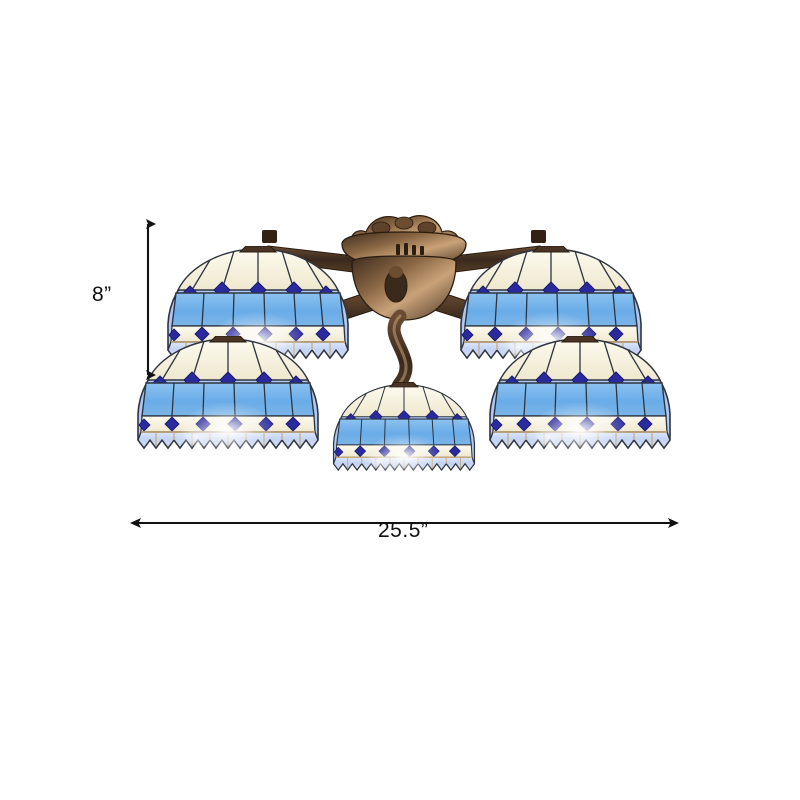 This screenshot has height=800, width=800. I want to click on canopy-mount, so click(404, 317).